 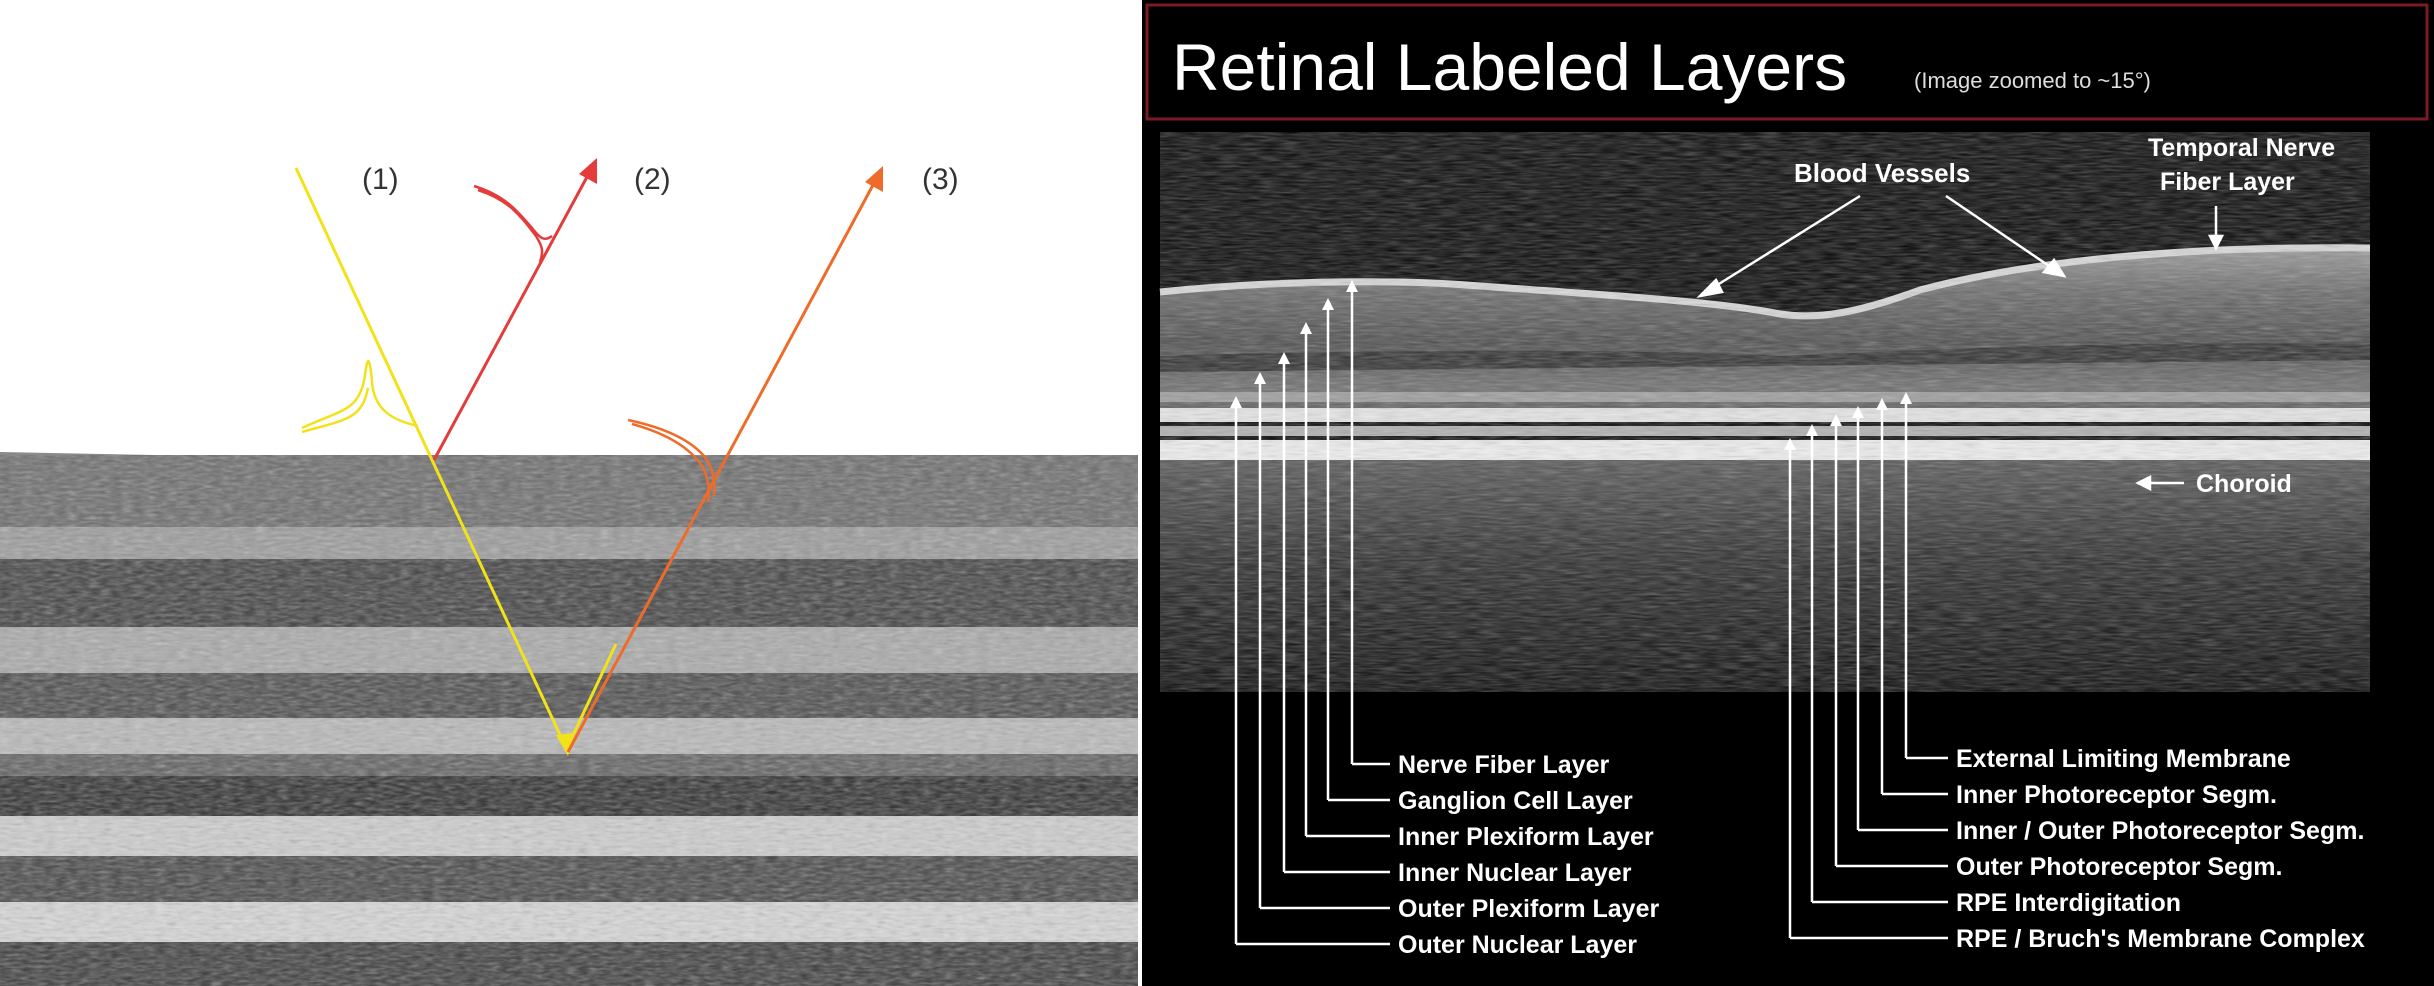 I want to click on choroid-arrow, so click(x=2159, y=483).